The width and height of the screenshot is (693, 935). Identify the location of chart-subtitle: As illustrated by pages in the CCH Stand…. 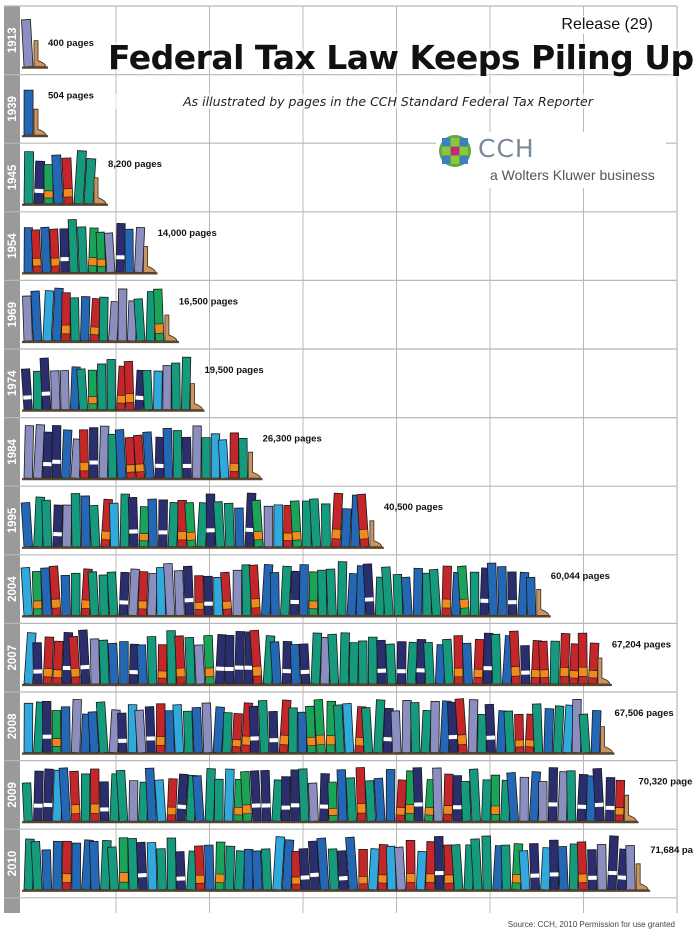
(388, 101).